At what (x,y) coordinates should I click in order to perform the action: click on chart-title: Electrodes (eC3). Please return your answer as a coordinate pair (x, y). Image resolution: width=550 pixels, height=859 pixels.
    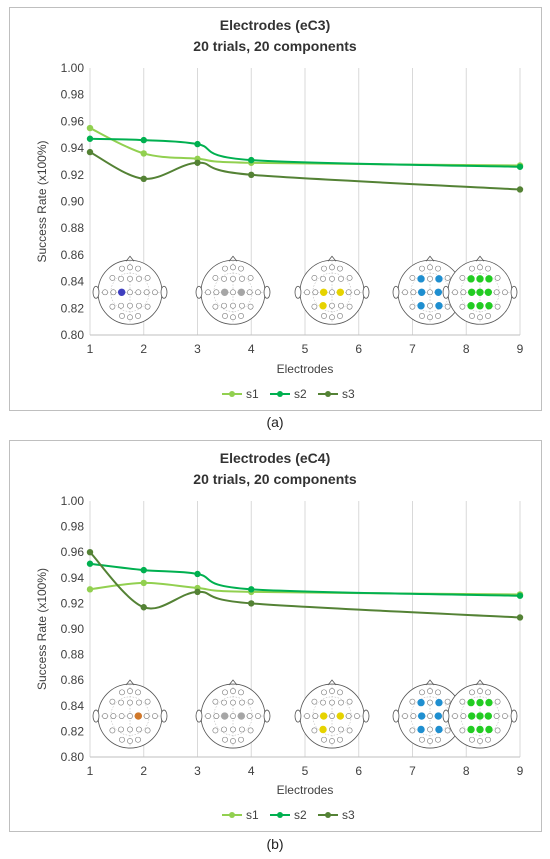
    Looking at the image, I should click on (275, 25).